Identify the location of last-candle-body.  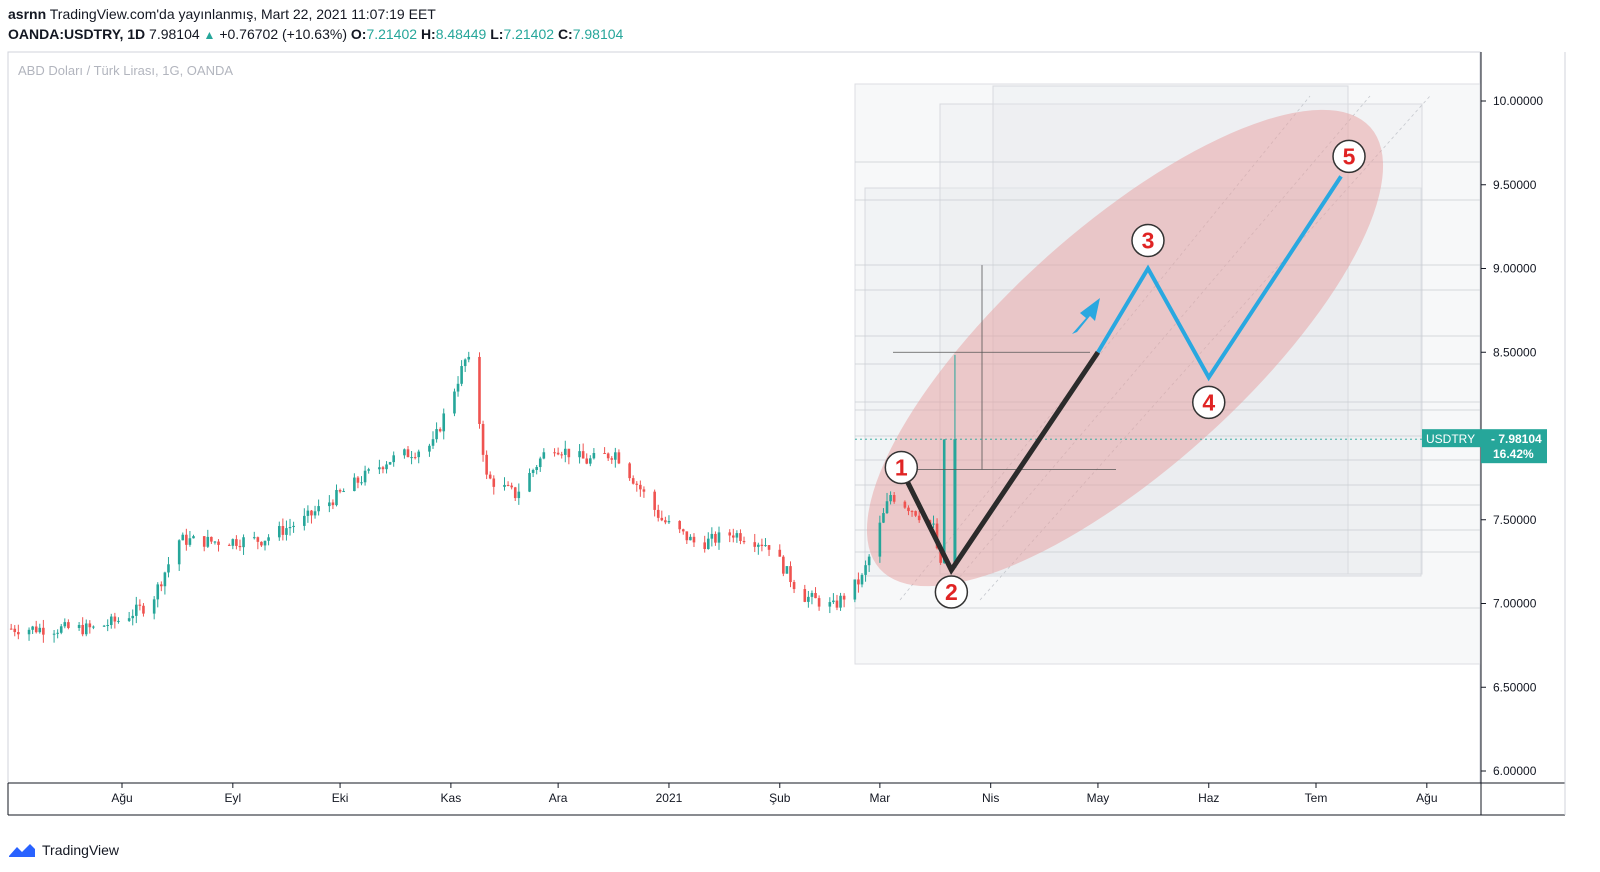
(955, 503).